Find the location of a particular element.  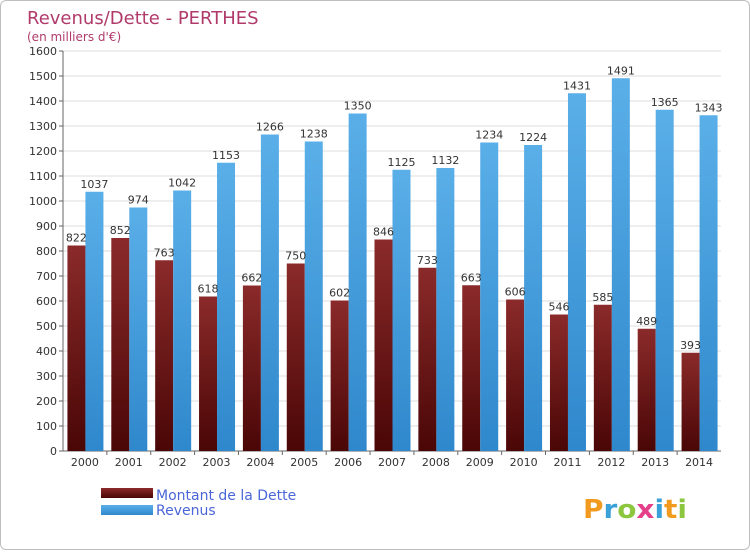

value-label-revenus: 1042 is located at coordinates (182, 183).